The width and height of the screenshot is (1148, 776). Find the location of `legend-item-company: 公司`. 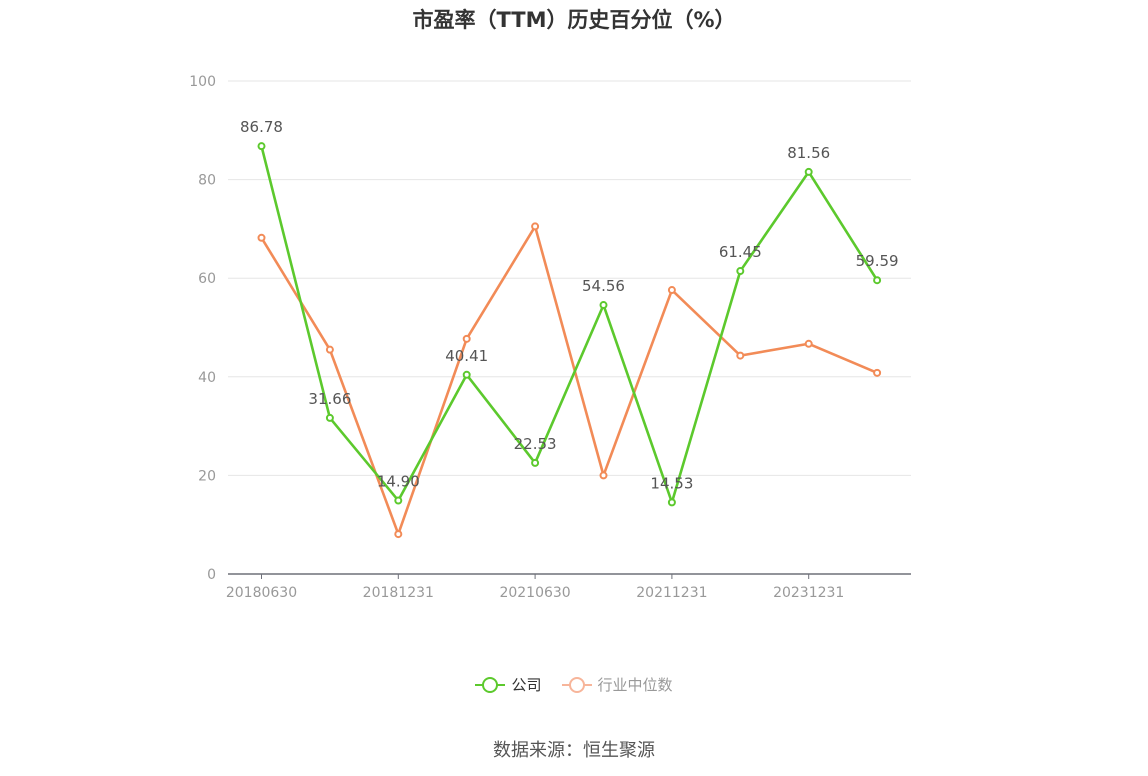

legend-item-company: 公司 is located at coordinates (508, 684).